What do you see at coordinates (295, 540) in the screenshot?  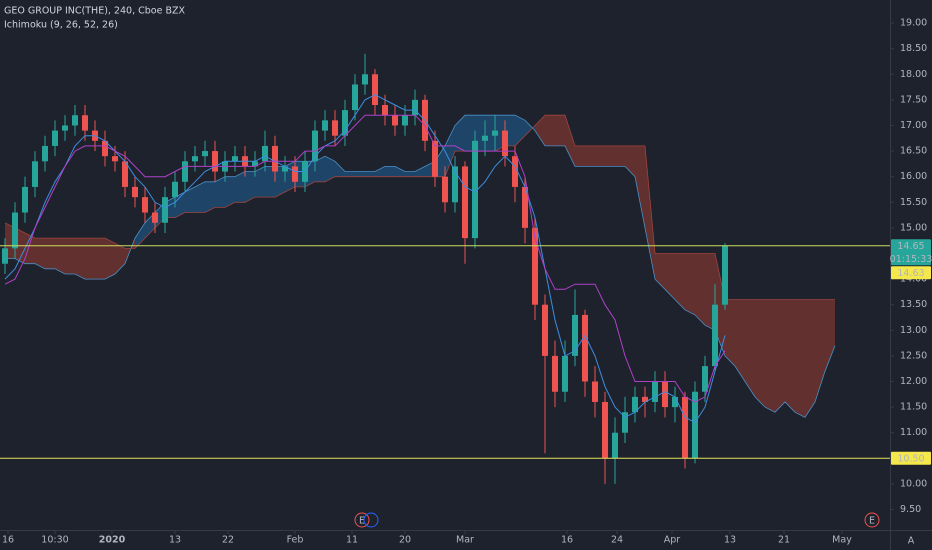 I see `x-tick-label: Feb` at bounding box center [295, 540].